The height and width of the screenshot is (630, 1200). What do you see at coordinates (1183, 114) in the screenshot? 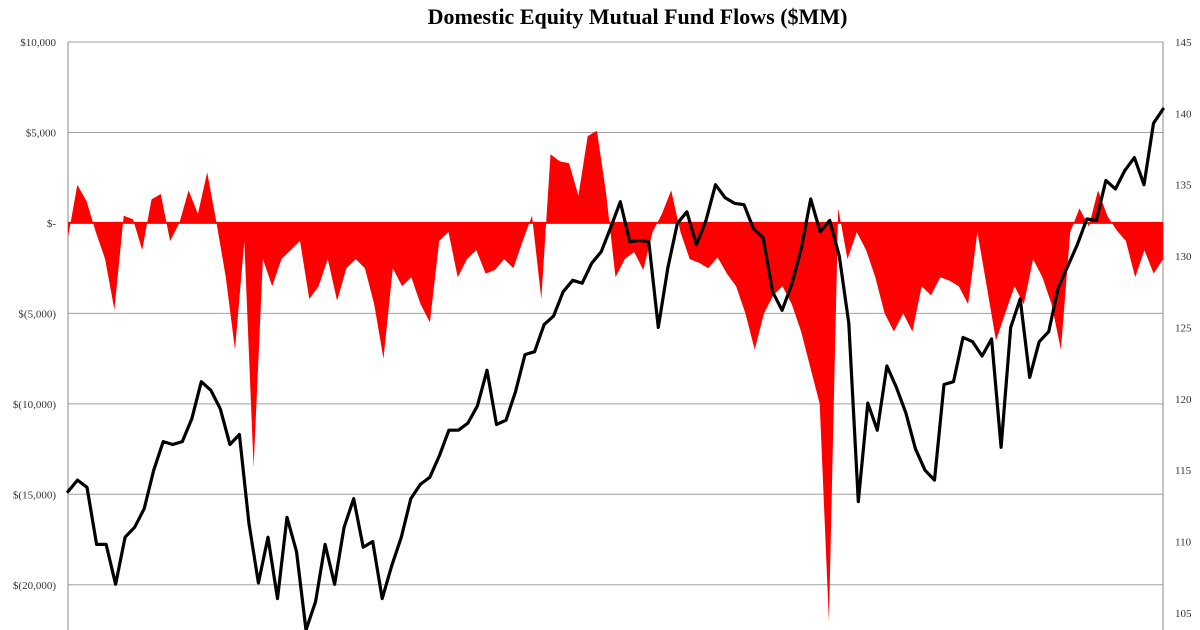
I see `right-tick-label-1: 140` at bounding box center [1183, 114].